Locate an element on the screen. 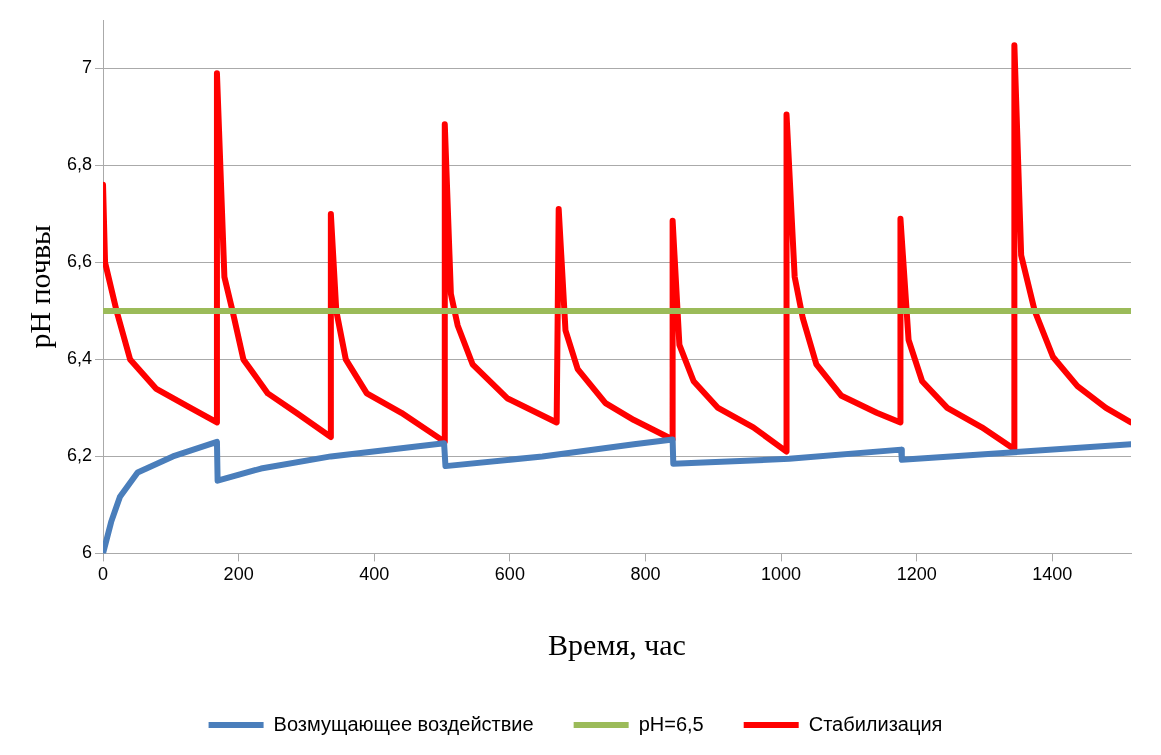 This screenshot has width=1161, height=755. x-tick-label: 200 is located at coordinates (238, 574).